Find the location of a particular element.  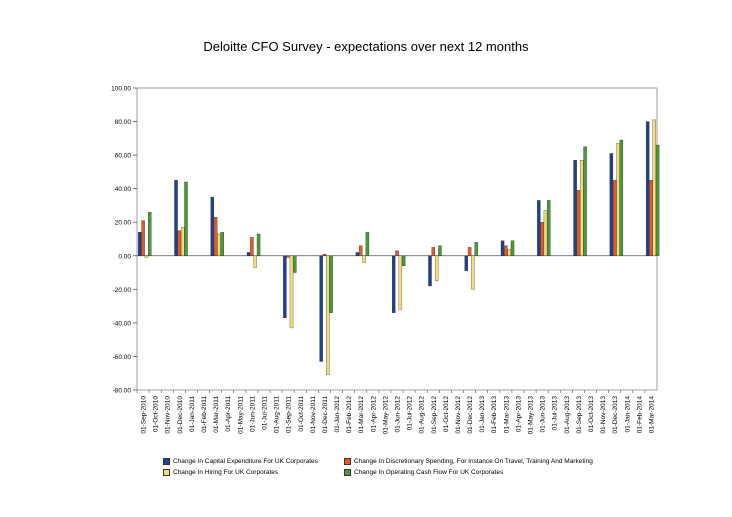

bar-capex-01-Mar-2014 is located at coordinates (647, 188).